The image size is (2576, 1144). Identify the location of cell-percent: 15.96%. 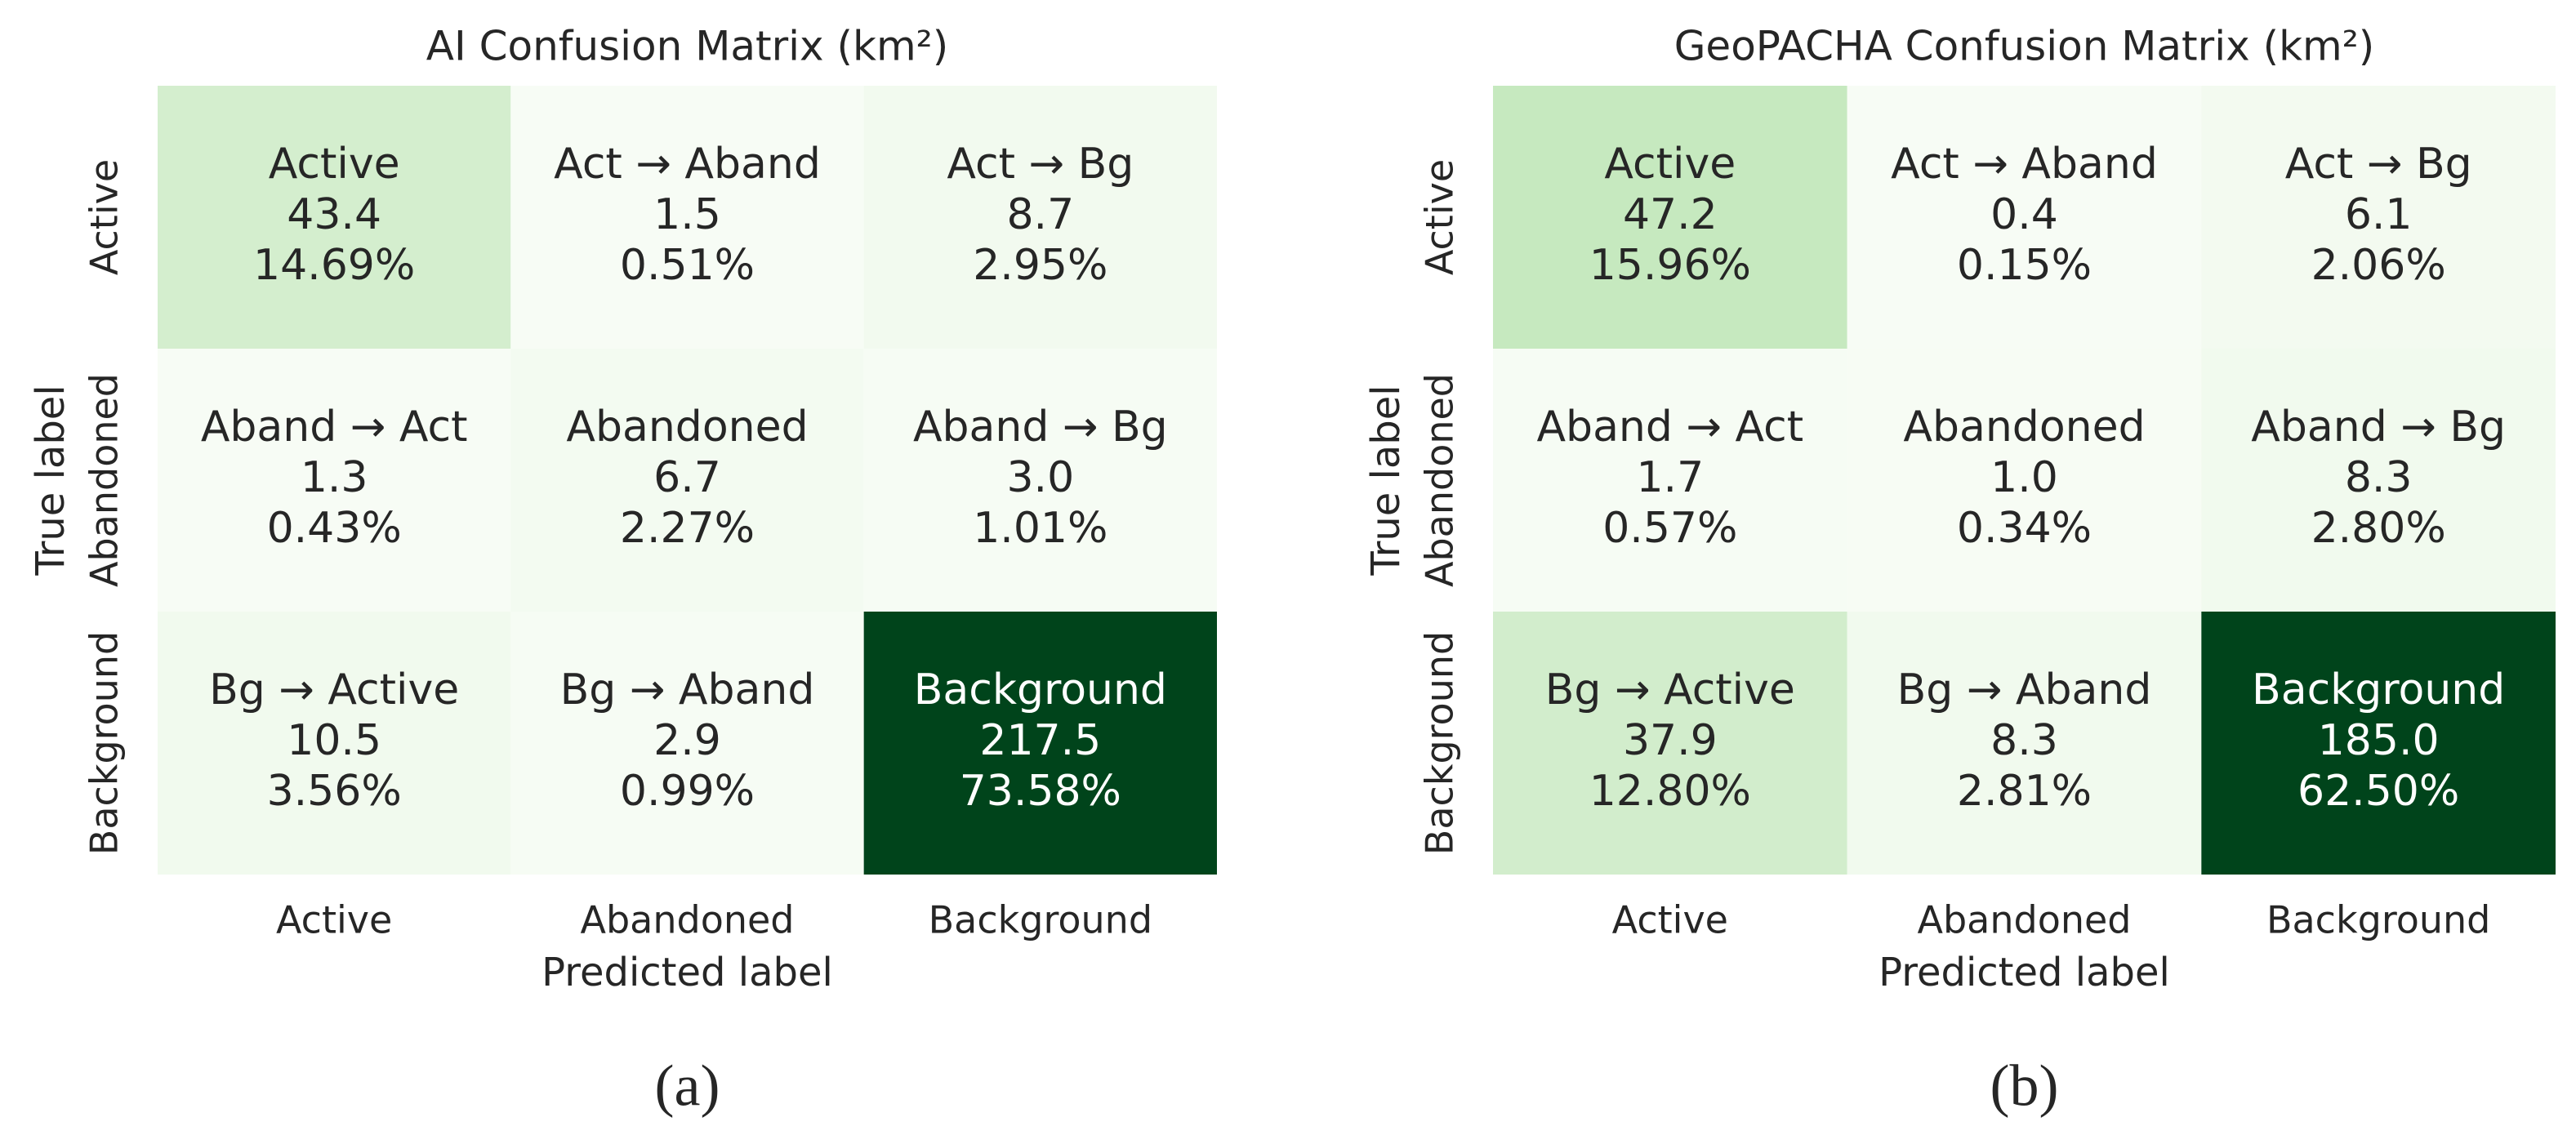
(1670, 265).